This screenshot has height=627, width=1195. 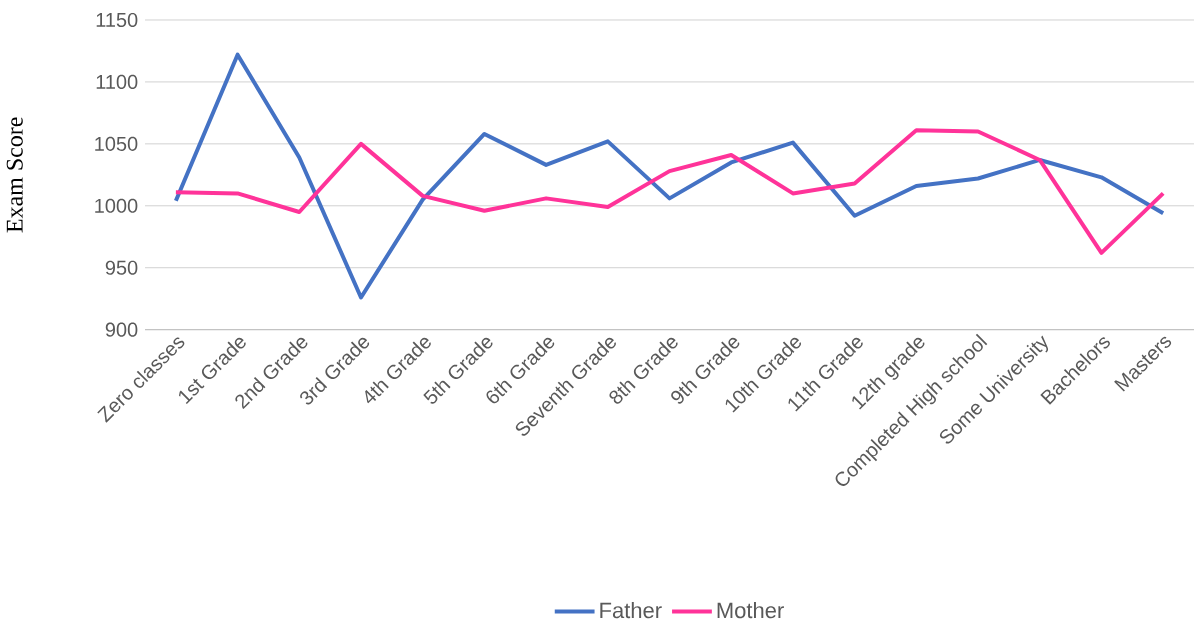 What do you see at coordinates (750, 609) in the screenshot?
I see `legend-label: Mother` at bounding box center [750, 609].